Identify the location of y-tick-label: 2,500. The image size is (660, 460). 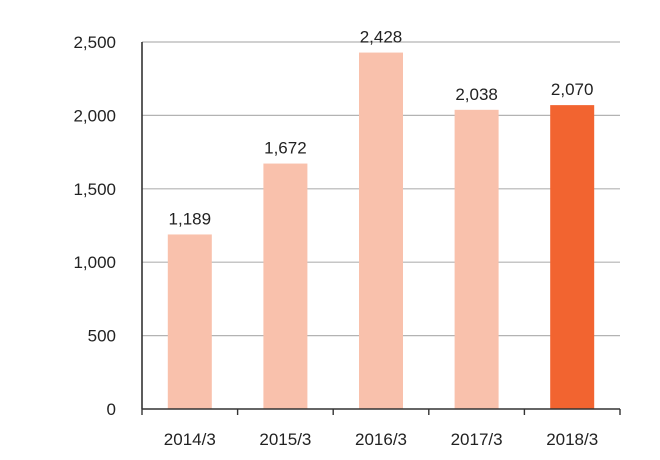
(94, 42).